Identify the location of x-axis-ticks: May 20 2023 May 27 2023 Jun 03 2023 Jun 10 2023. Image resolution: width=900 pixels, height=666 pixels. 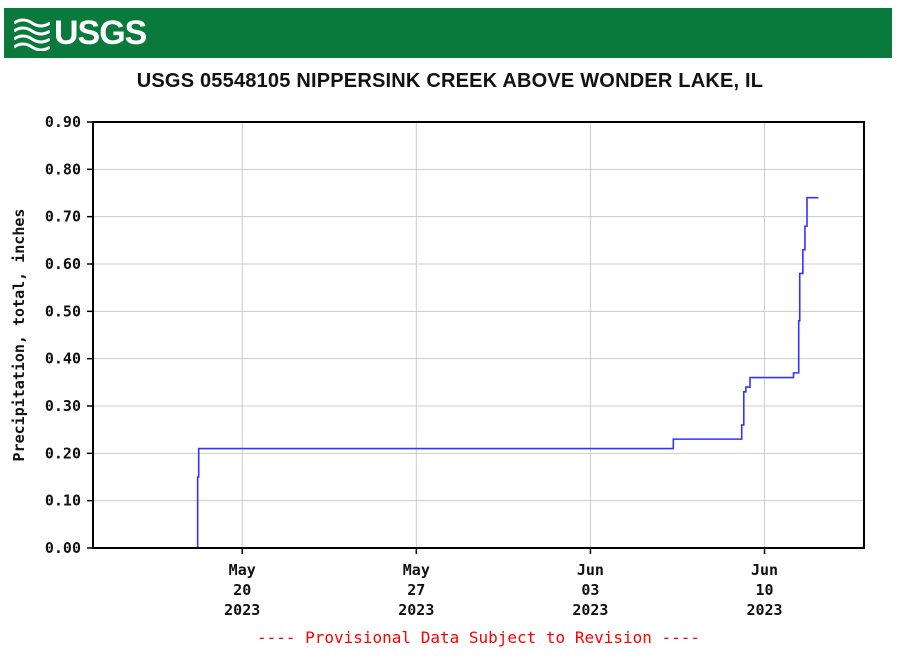
(503, 583).